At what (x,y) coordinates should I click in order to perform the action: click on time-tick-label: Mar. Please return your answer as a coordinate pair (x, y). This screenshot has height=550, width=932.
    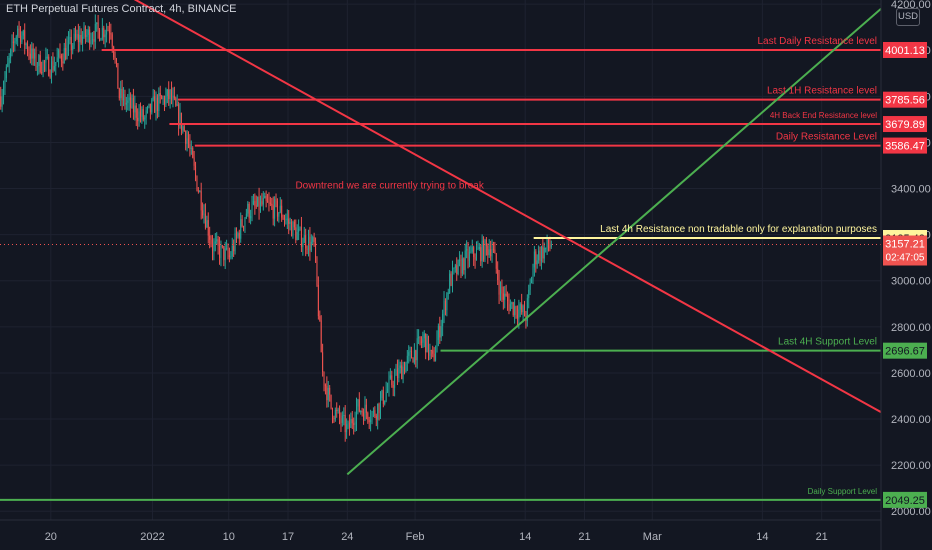
    Looking at the image, I should click on (652, 537).